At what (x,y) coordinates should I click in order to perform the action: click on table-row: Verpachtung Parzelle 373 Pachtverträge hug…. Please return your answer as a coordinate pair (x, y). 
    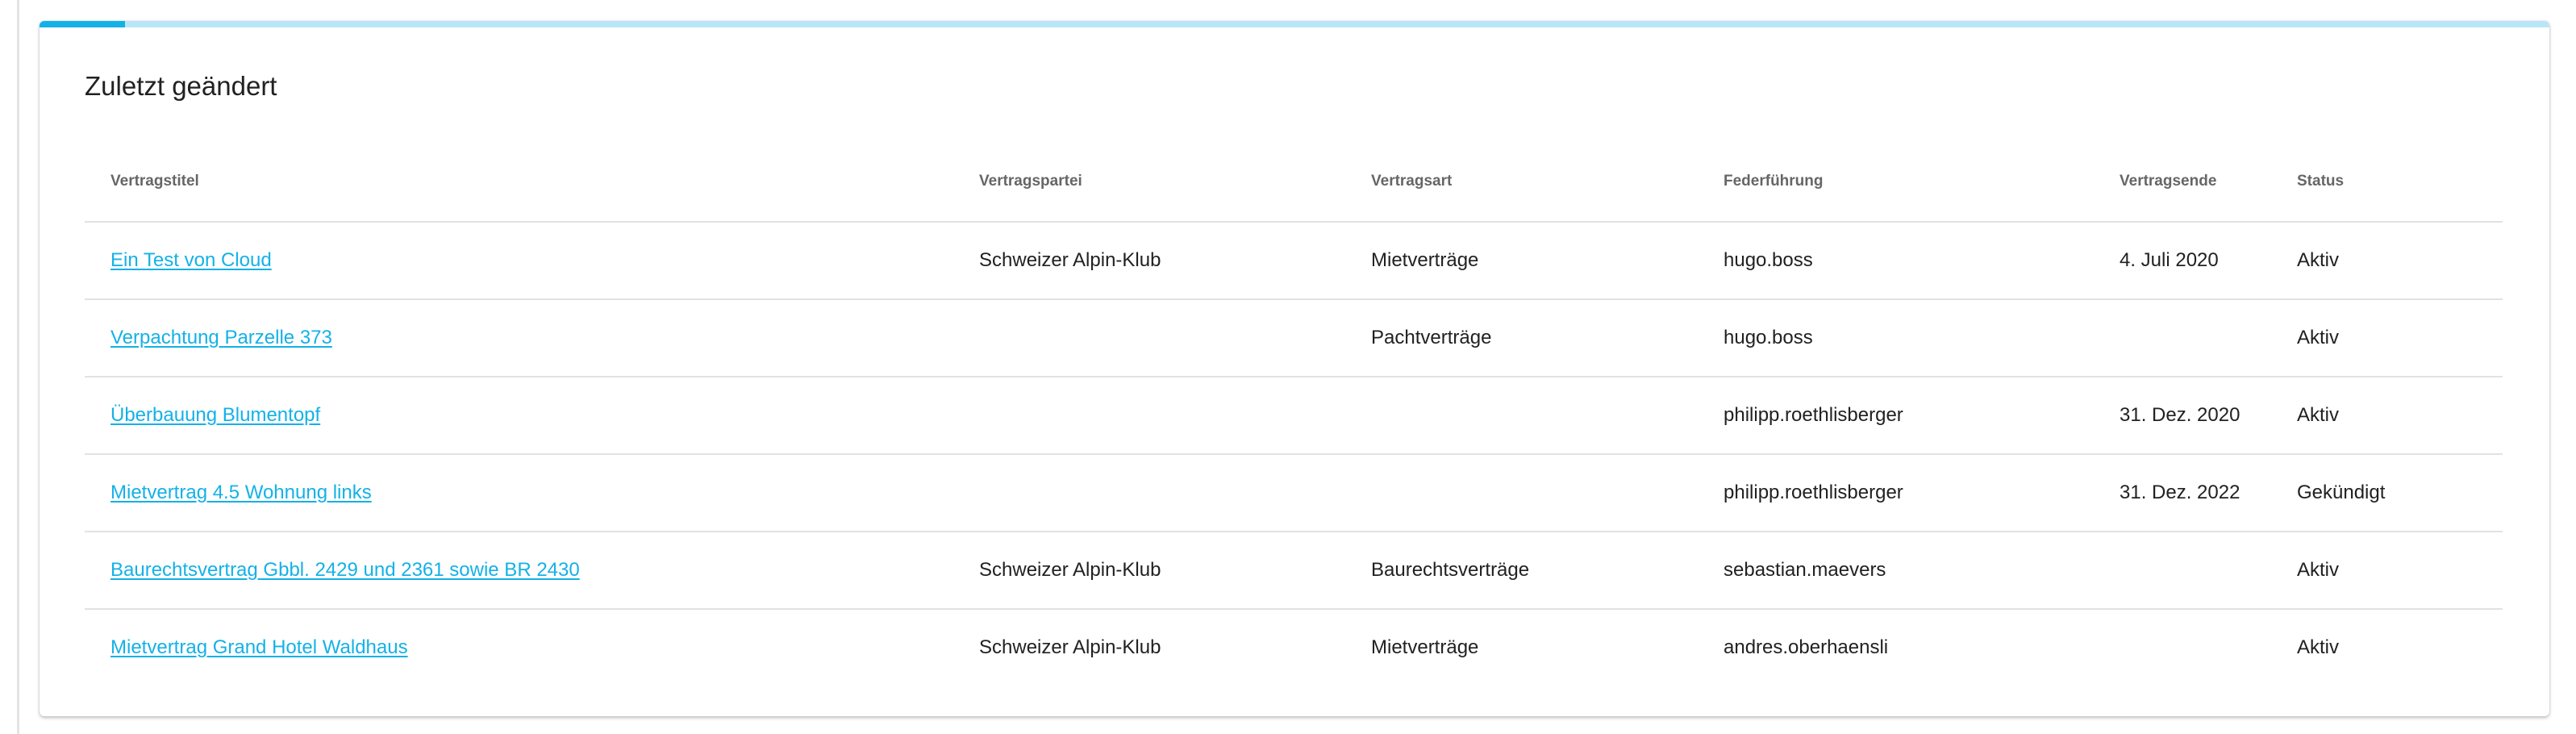
    Looking at the image, I should click on (1294, 338).